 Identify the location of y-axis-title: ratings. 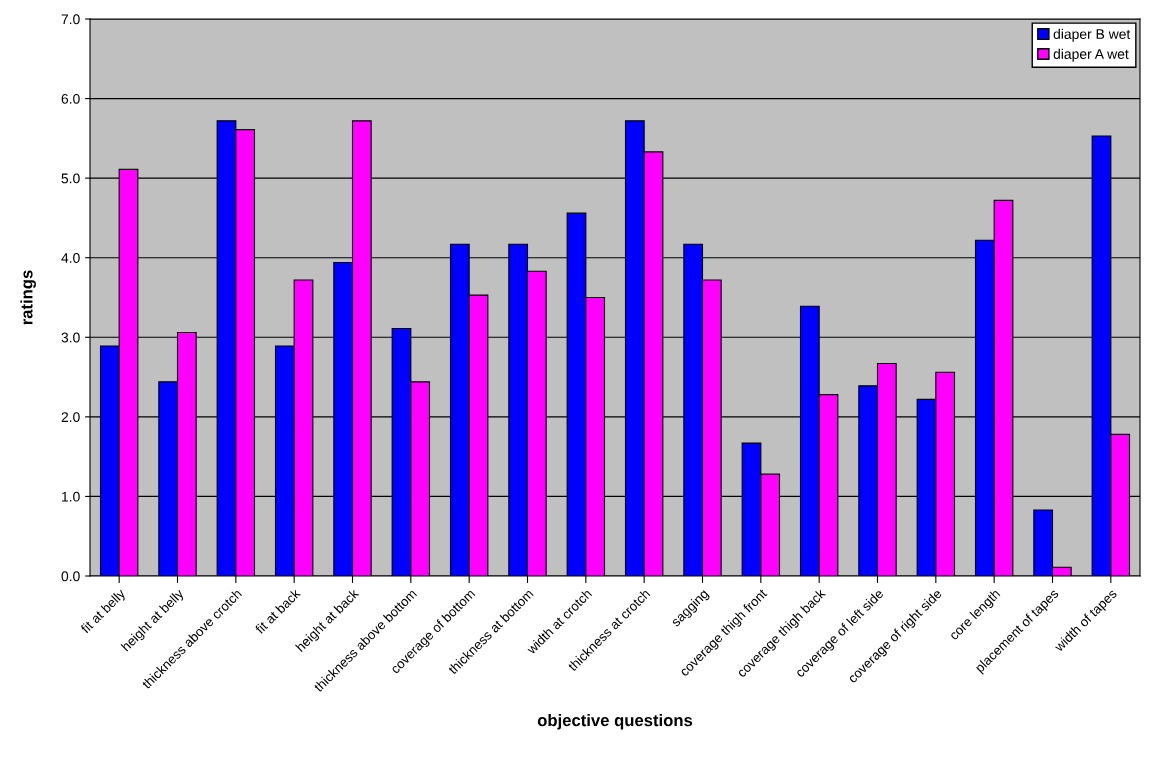
(28, 297).